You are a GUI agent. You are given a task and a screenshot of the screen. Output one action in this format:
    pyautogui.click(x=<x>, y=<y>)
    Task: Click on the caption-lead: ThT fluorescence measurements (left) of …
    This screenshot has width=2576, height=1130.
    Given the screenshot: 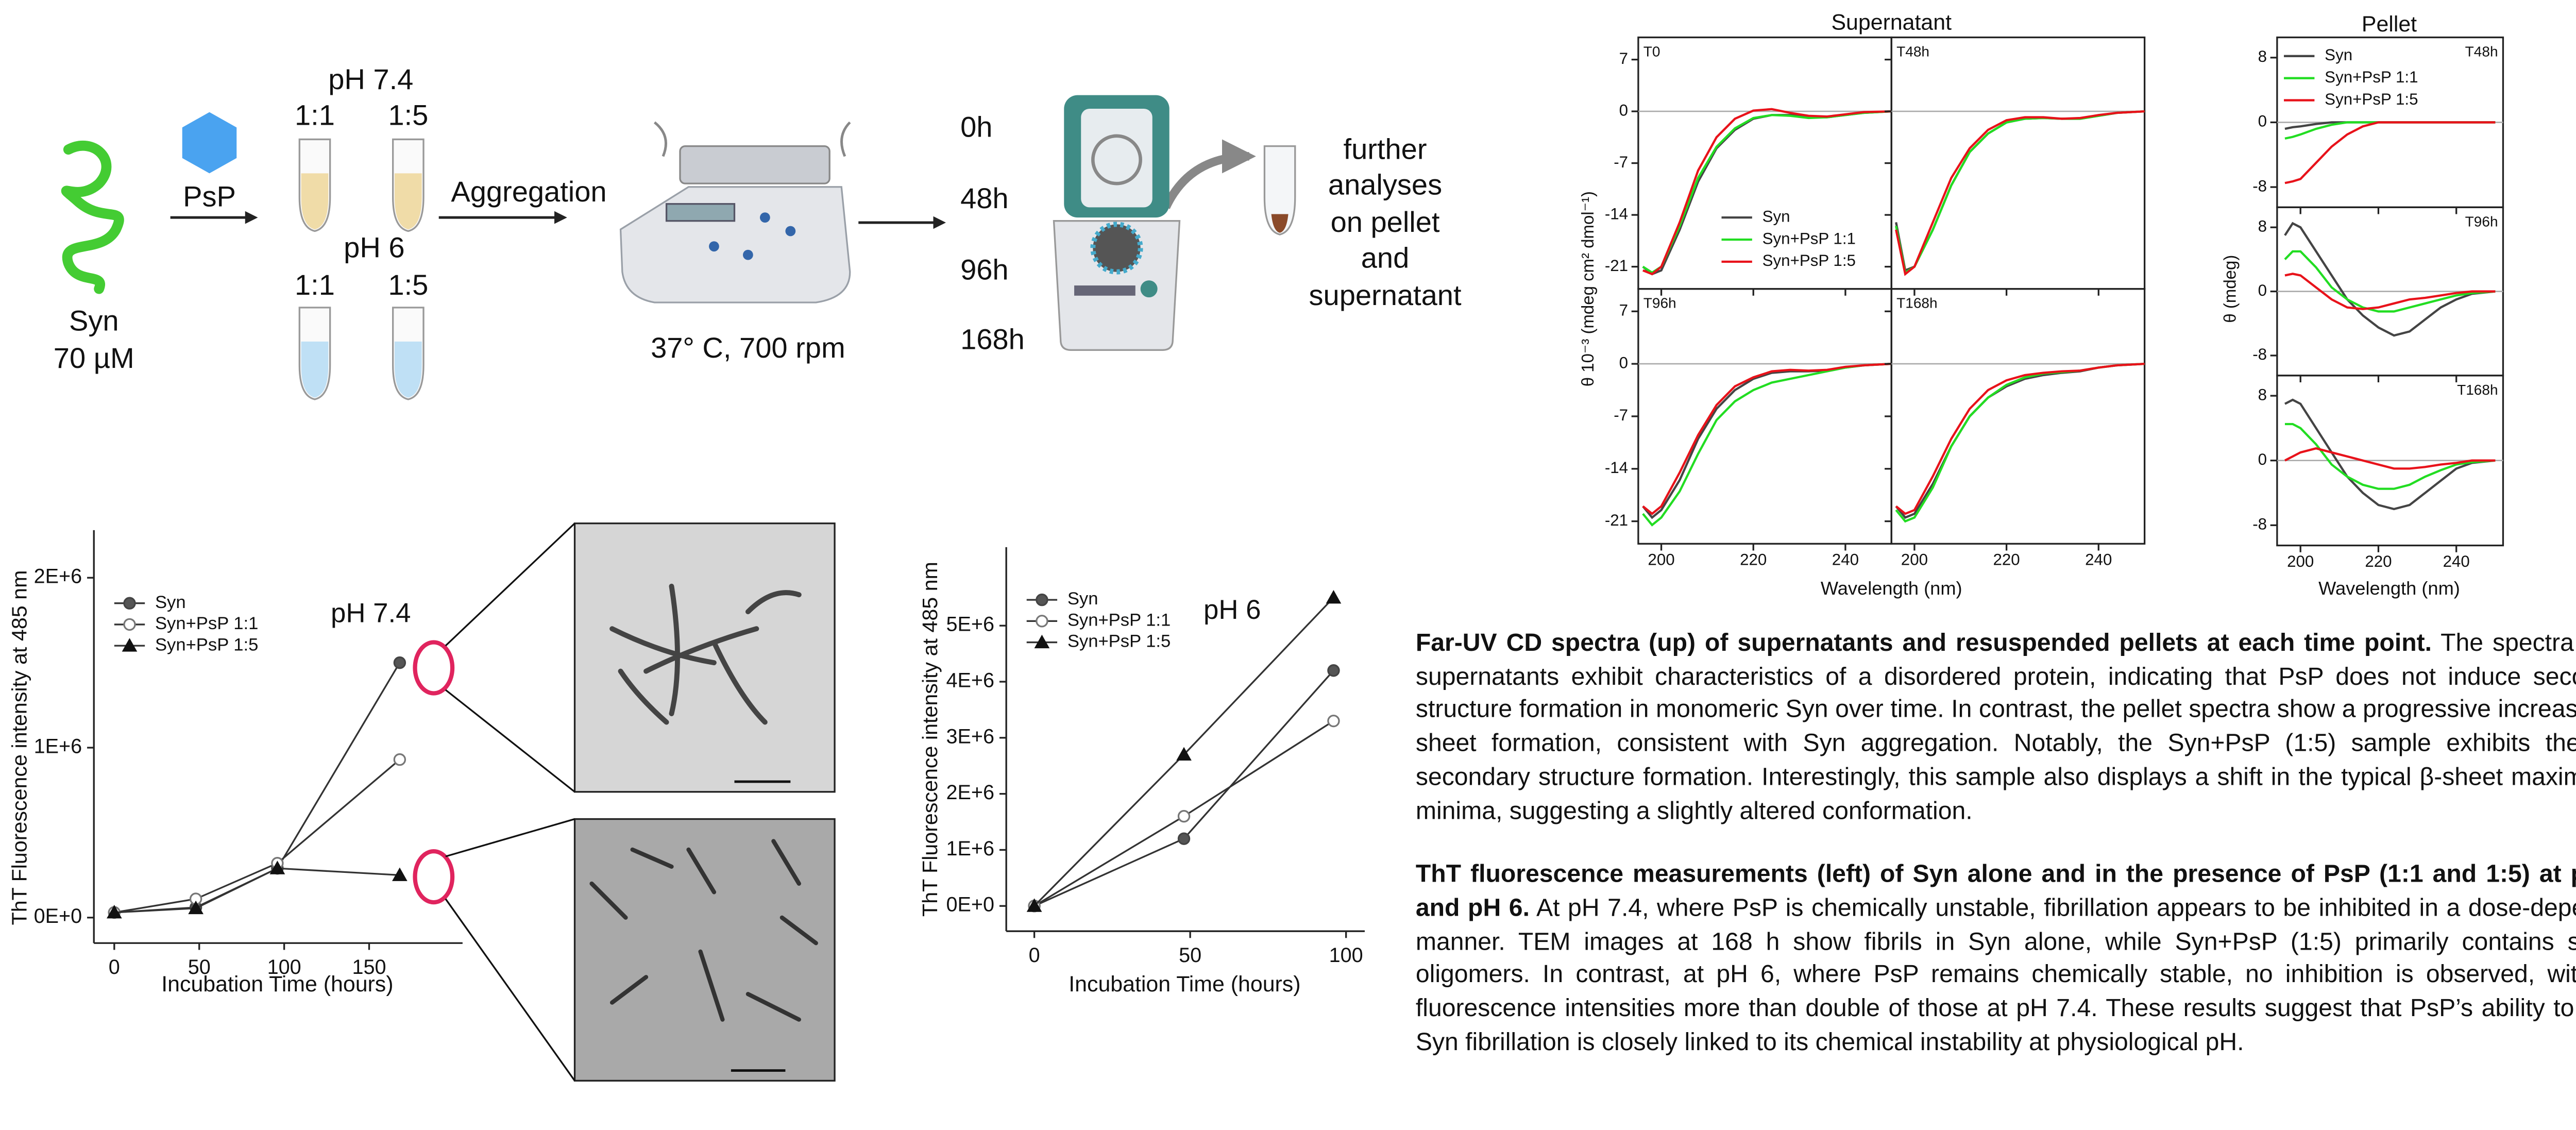 What is the action you would take?
    pyautogui.click(x=1995, y=892)
    